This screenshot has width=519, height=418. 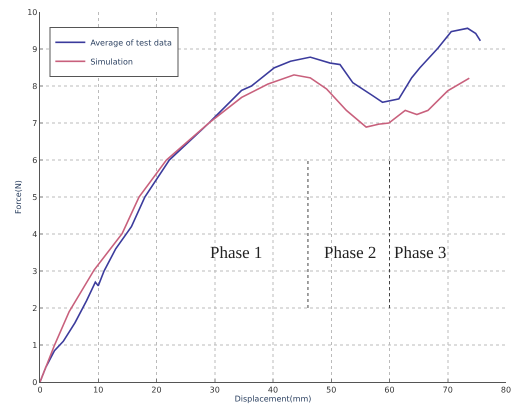 What do you see at coordinates (389, 390) in the screenshot?
I see `x-tick-label: 60` at bounding box center [389, 390].